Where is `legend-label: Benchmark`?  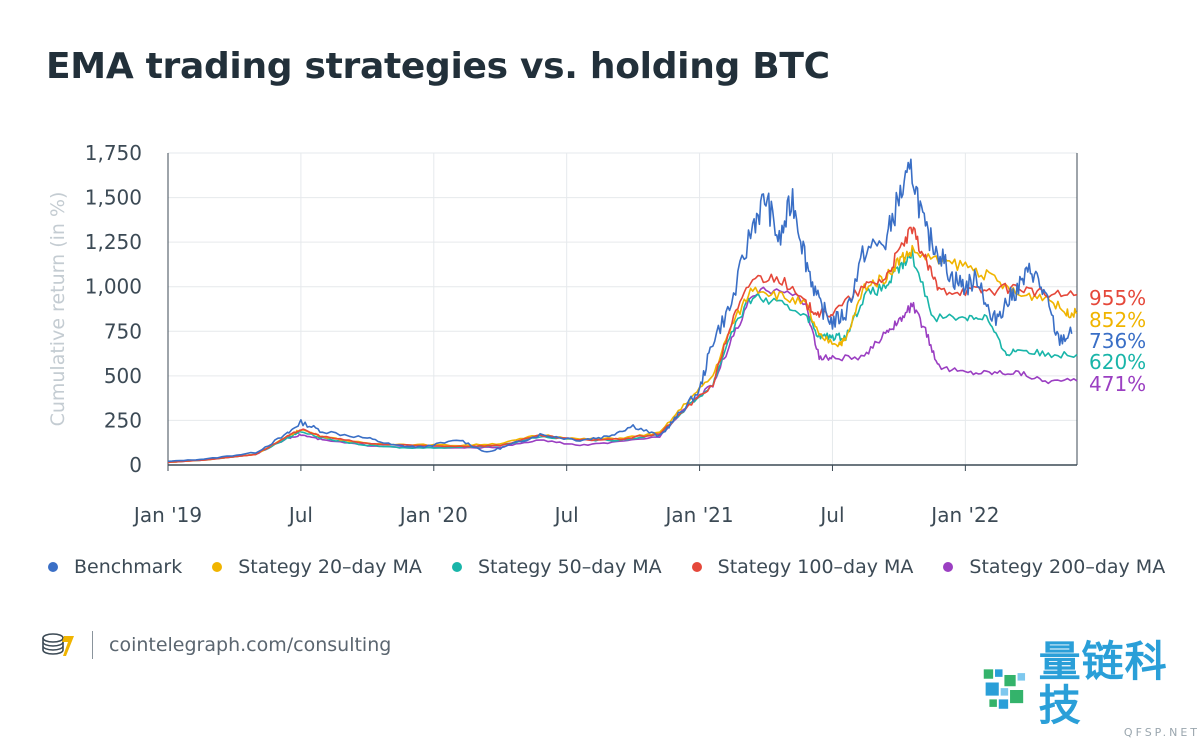 legend-label: Benchmark is located at coordinates (128, 567).